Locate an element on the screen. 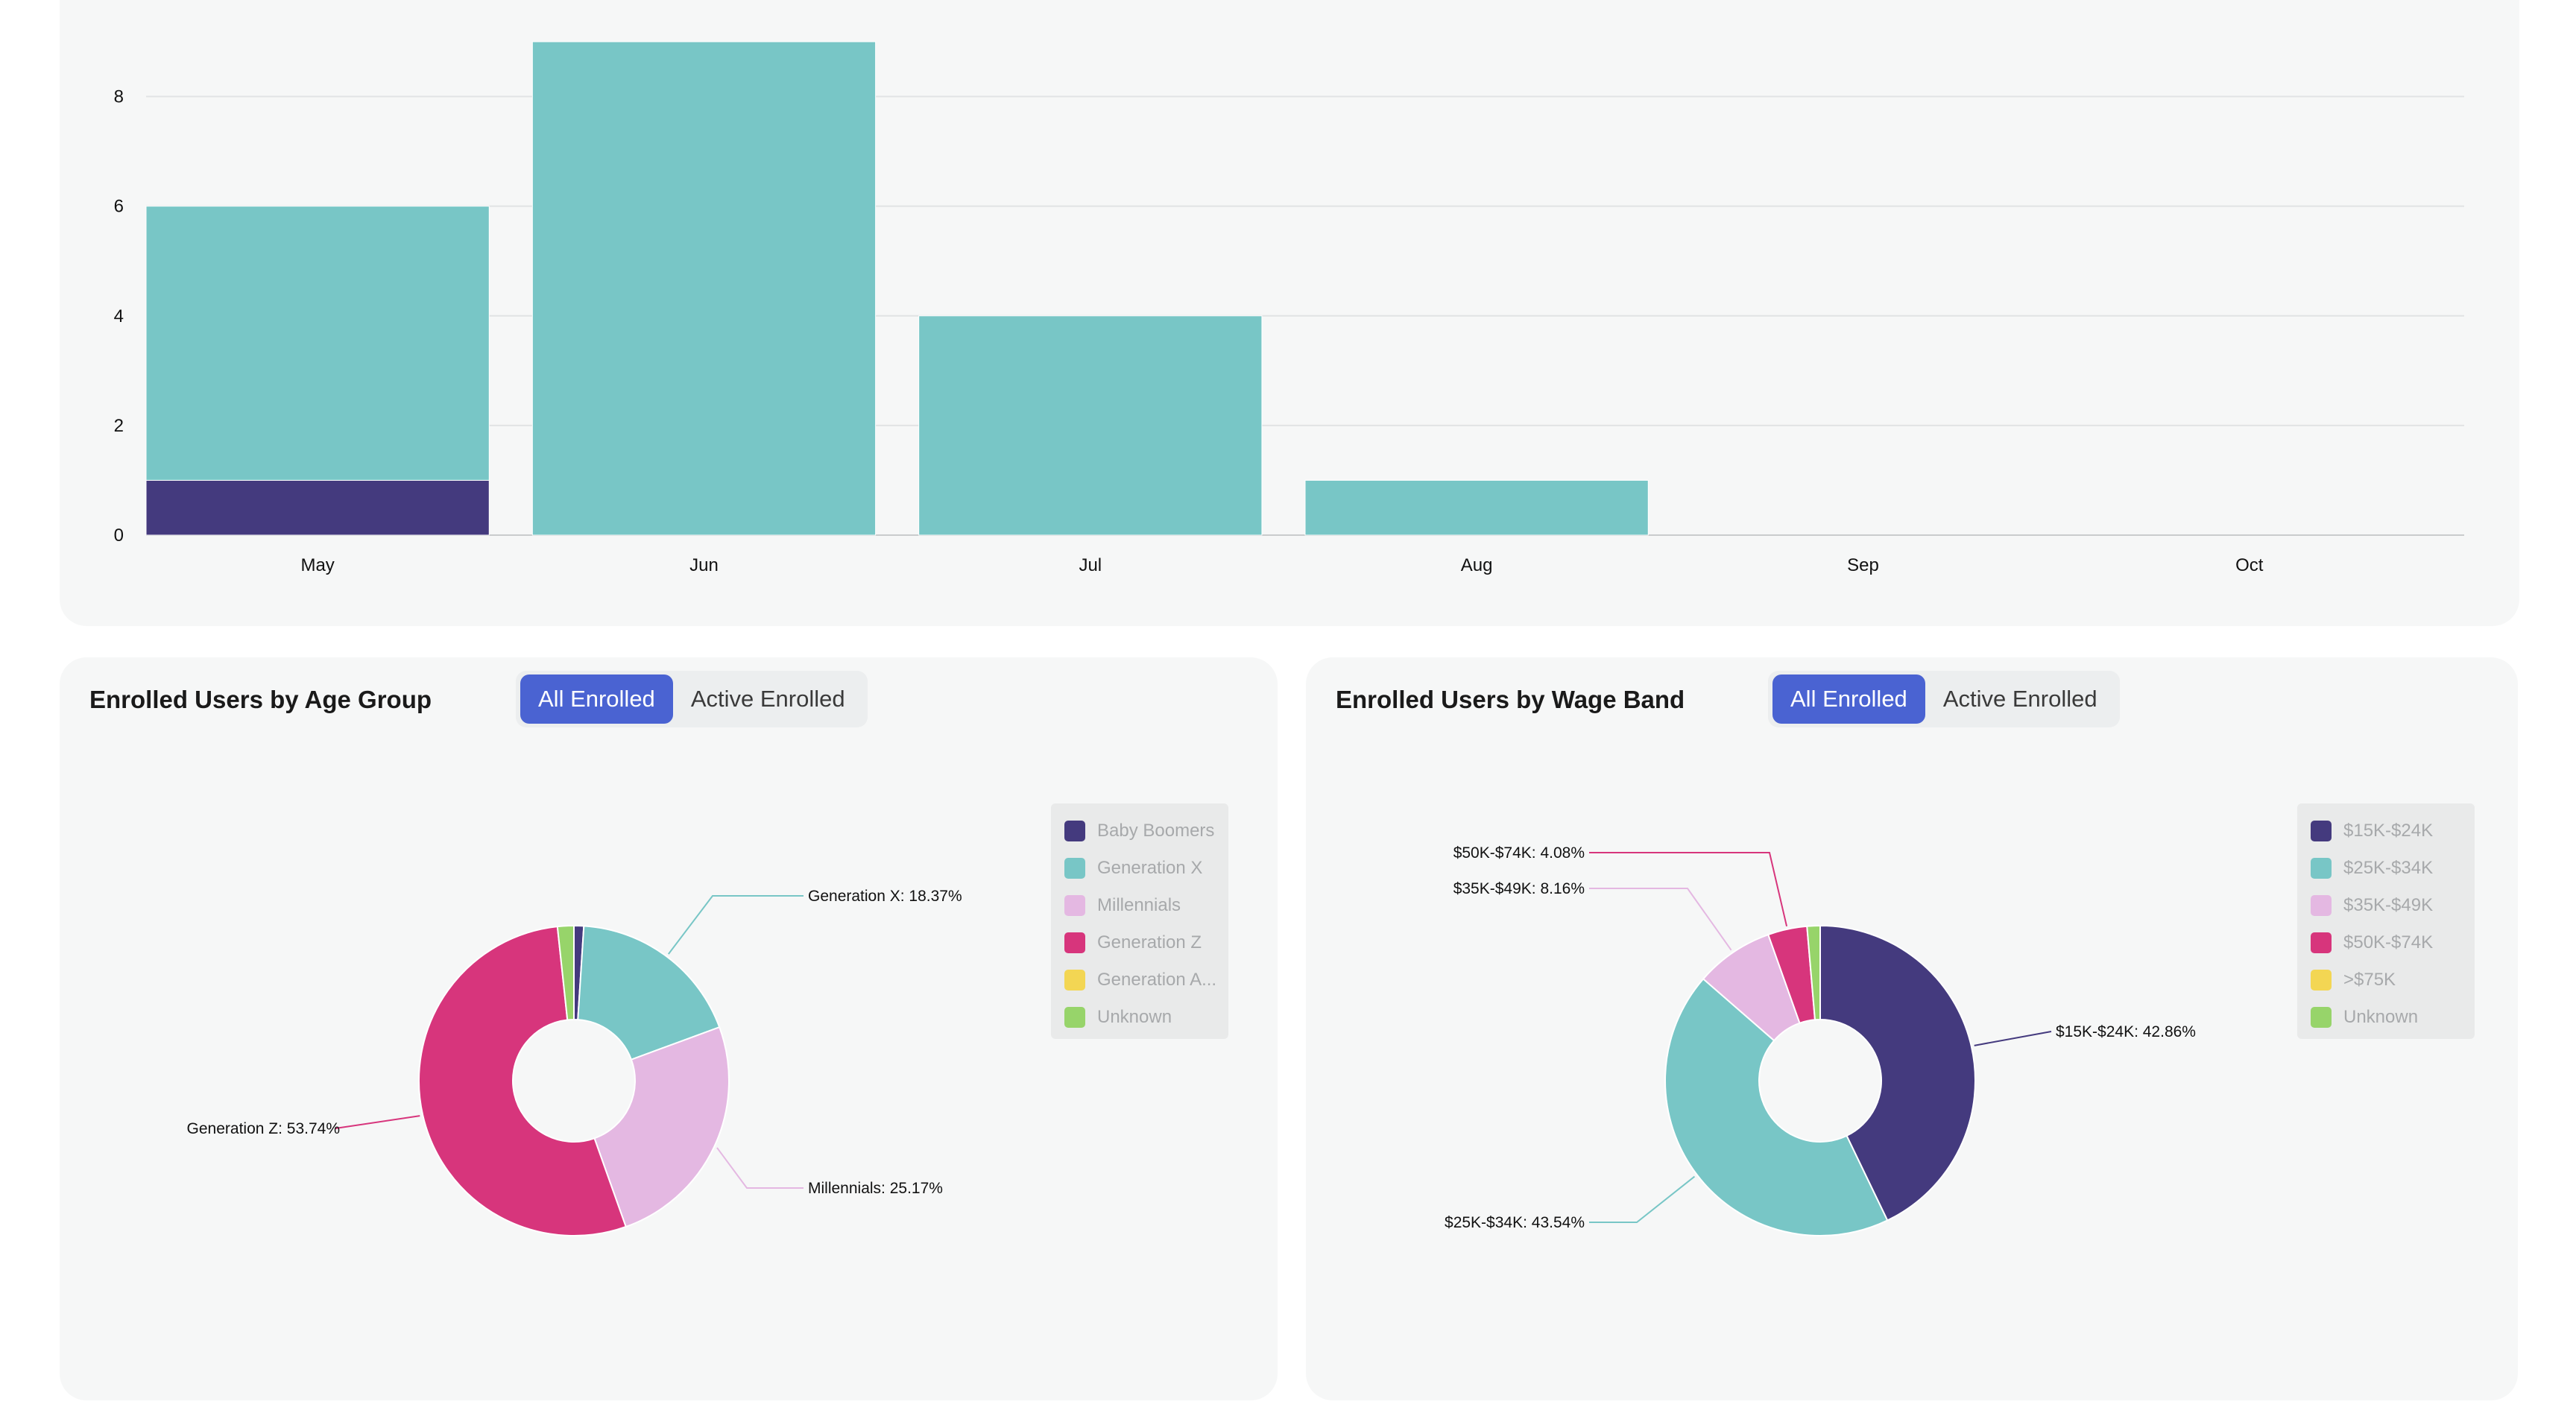 This screenshot has width=2576, height=1428. slice-label: Generation X: 18.37% is located at coordinates (885, 896).